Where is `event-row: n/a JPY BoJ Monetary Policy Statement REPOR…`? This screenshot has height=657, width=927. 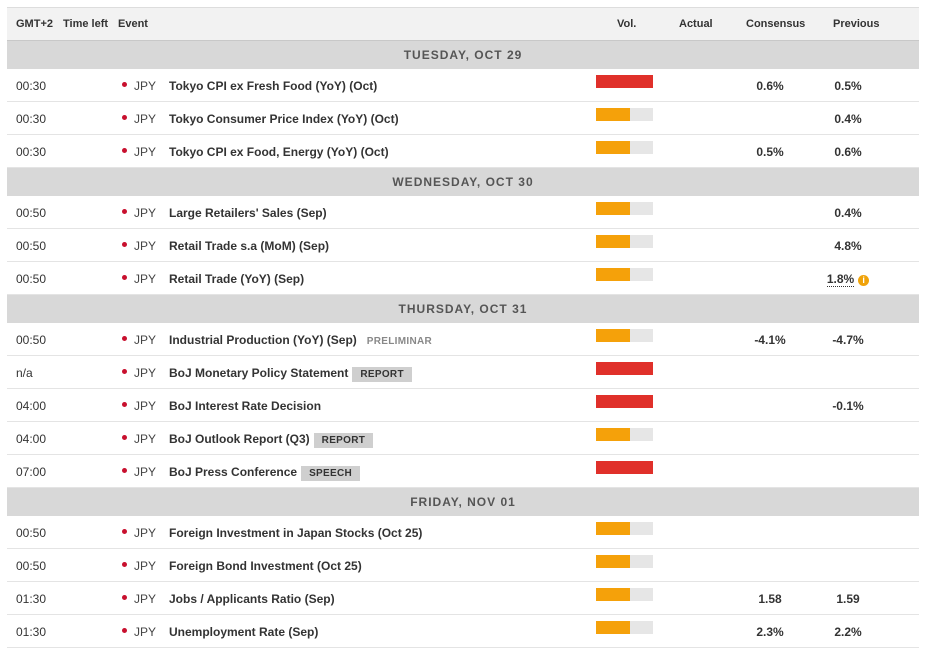 event-row: n/a JPY BoJ Monetary Policy Statement REPOR… is located at coordinates (463, 372).